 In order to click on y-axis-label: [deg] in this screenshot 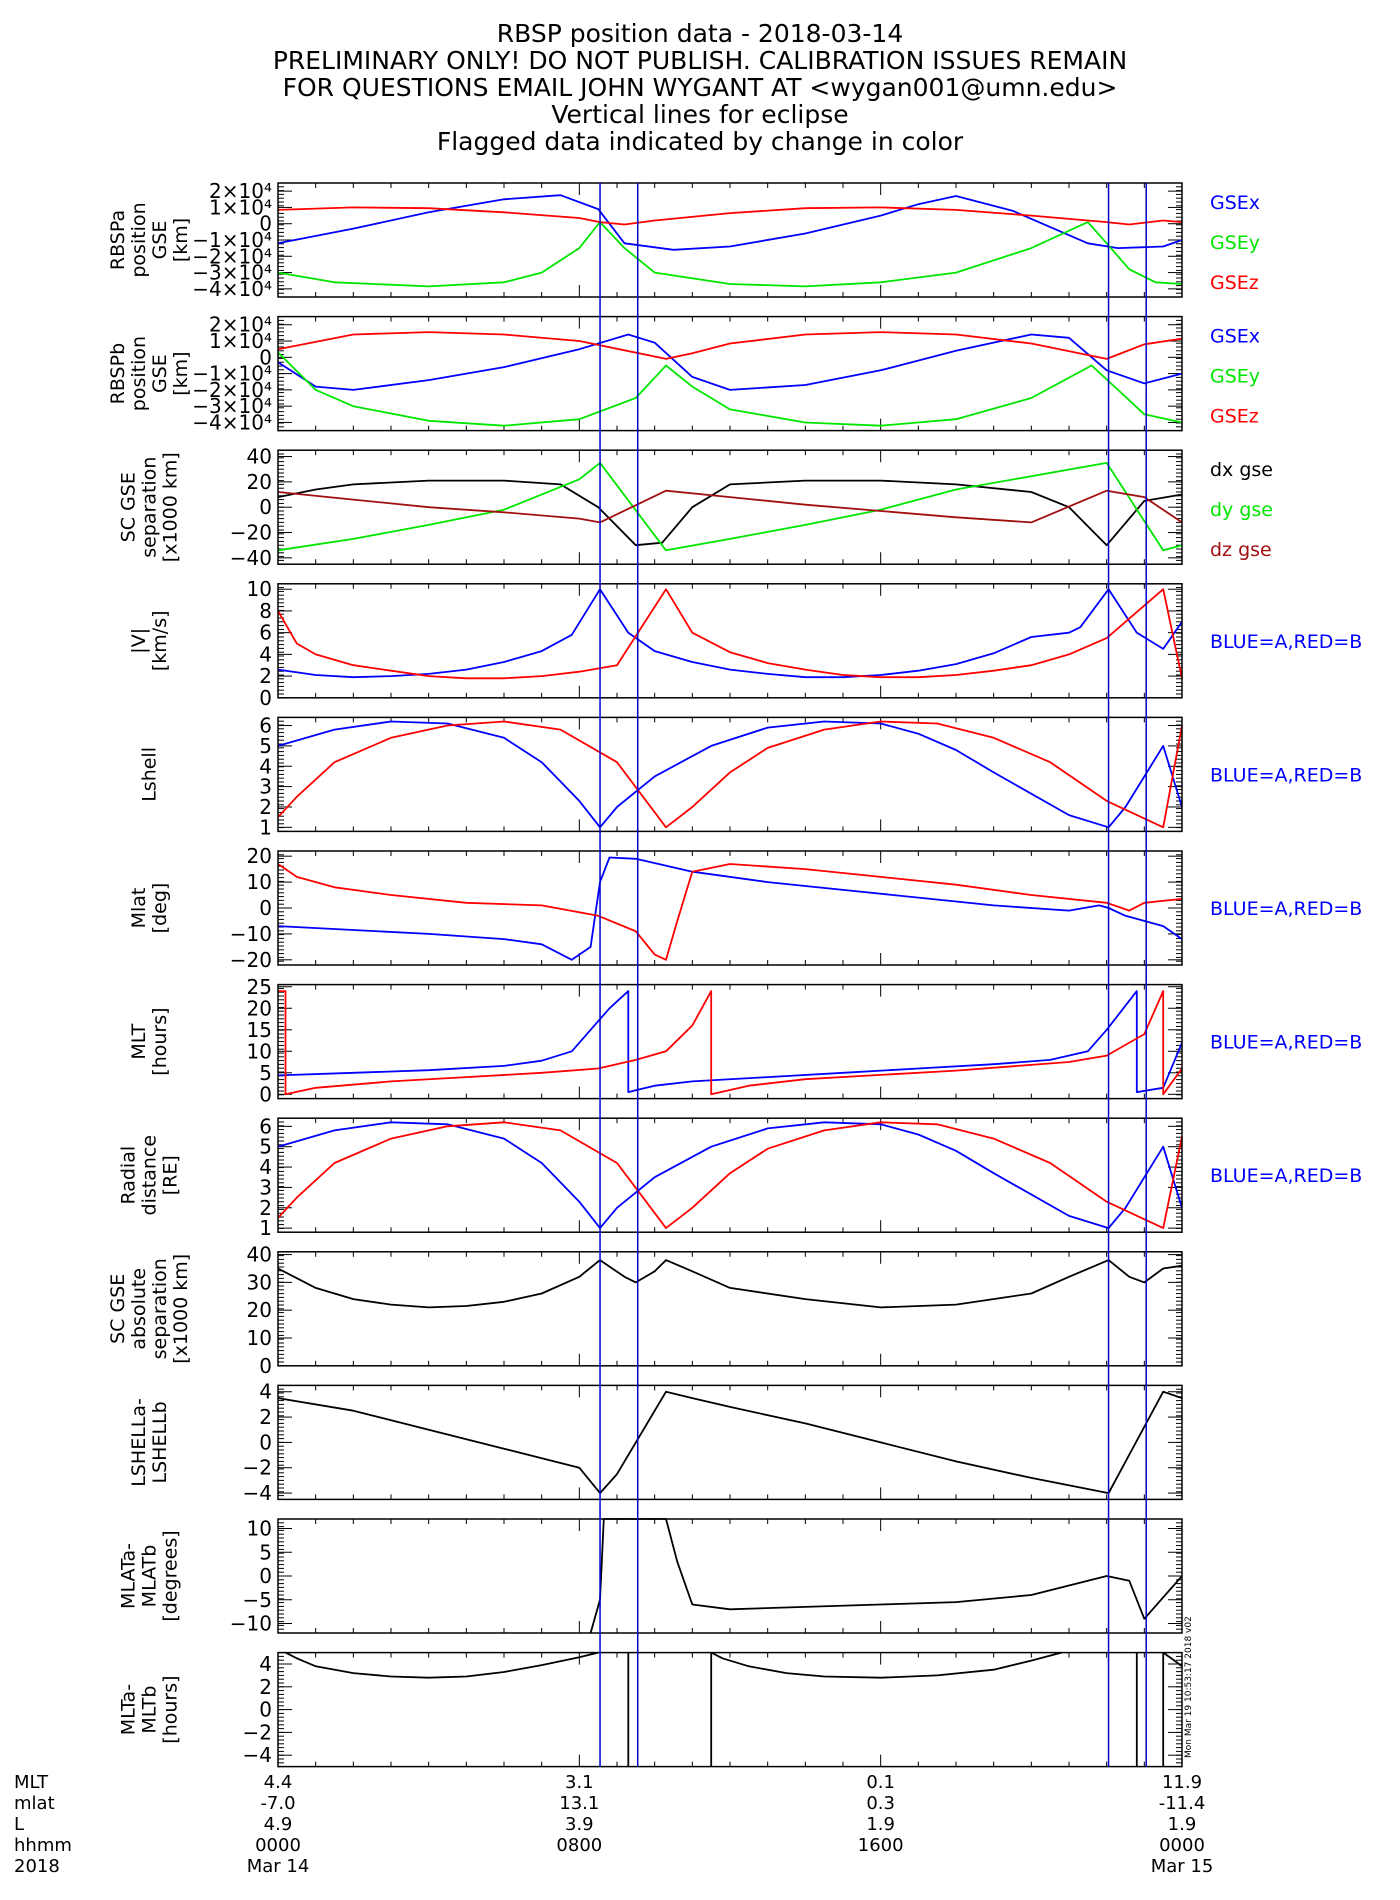, I will do `click(160, 908)`.